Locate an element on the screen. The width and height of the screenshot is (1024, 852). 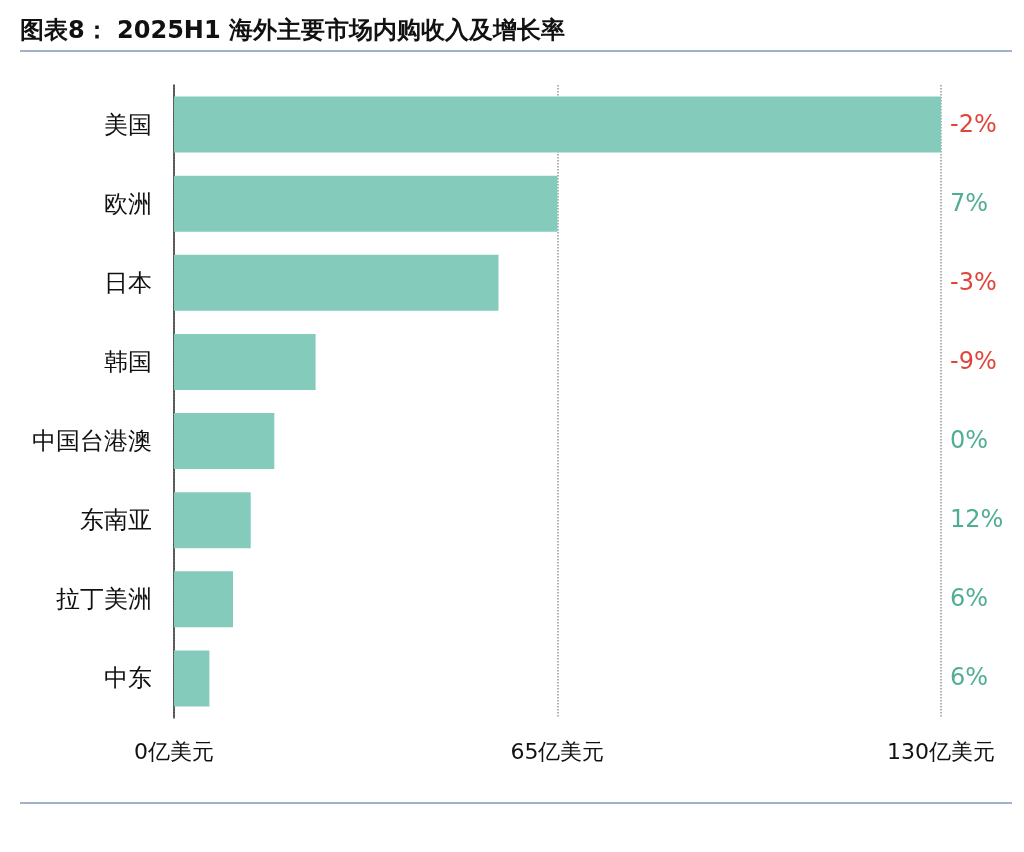
y-tick-label: 中国台港澳 is located at coordinates (92, 441).